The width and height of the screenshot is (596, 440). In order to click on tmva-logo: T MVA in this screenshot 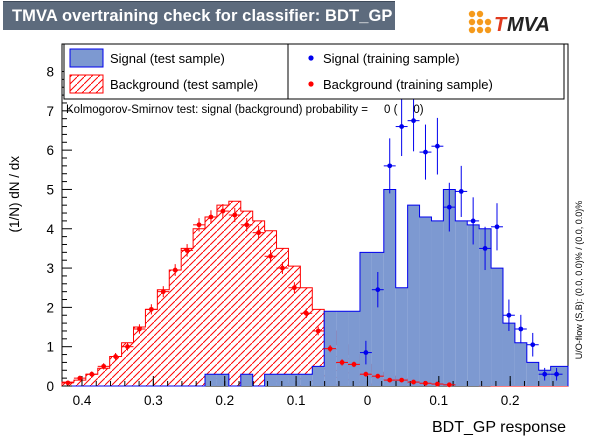, I will do `click(516, 21)`.